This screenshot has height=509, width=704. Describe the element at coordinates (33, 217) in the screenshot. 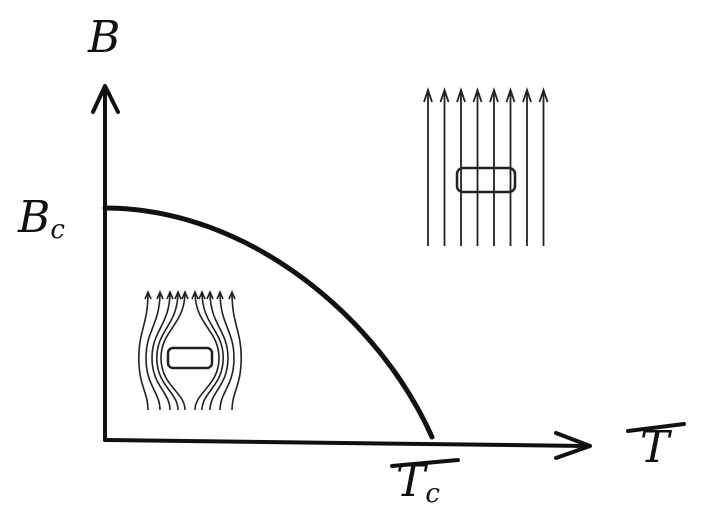

I see `symbol: B` at that location.